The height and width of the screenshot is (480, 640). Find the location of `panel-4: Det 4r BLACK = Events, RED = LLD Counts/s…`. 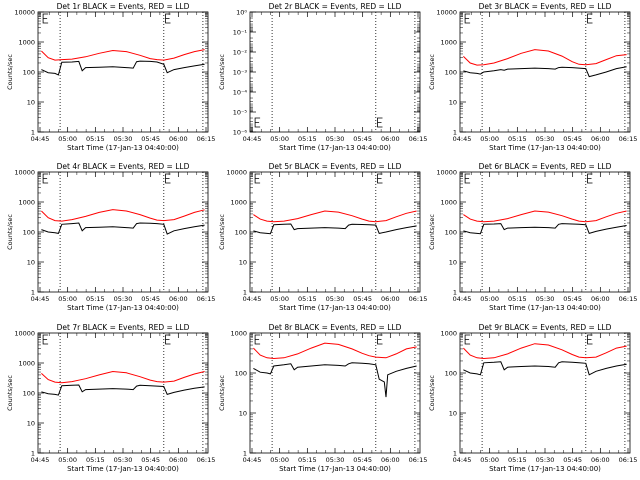

panel-4: Det 4r BLACK = Events, RED = LLD Counts/s… is located at coordinates (110, 237).